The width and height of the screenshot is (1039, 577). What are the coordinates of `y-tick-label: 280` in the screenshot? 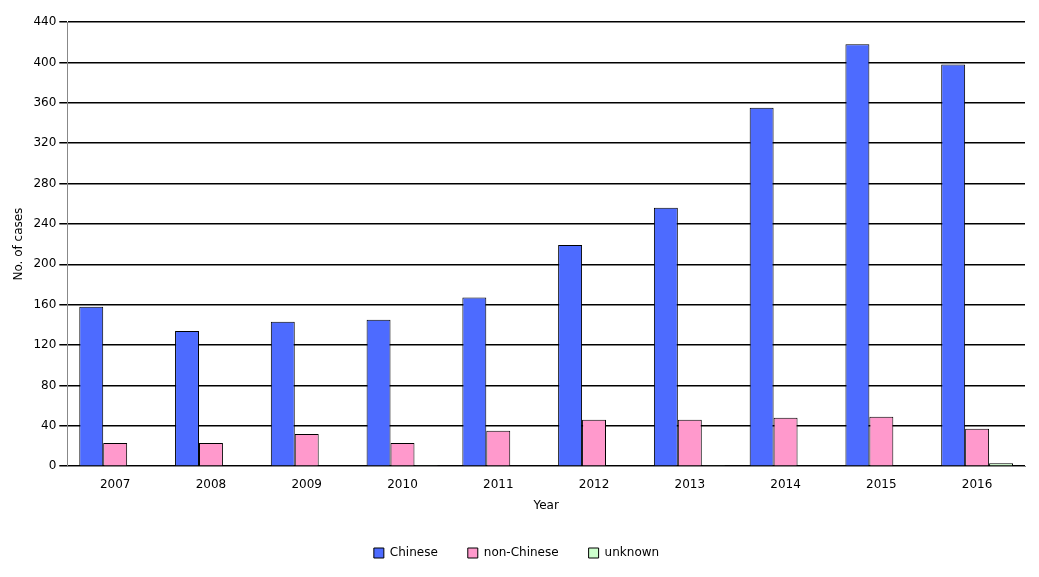 It's located at (45, 182).